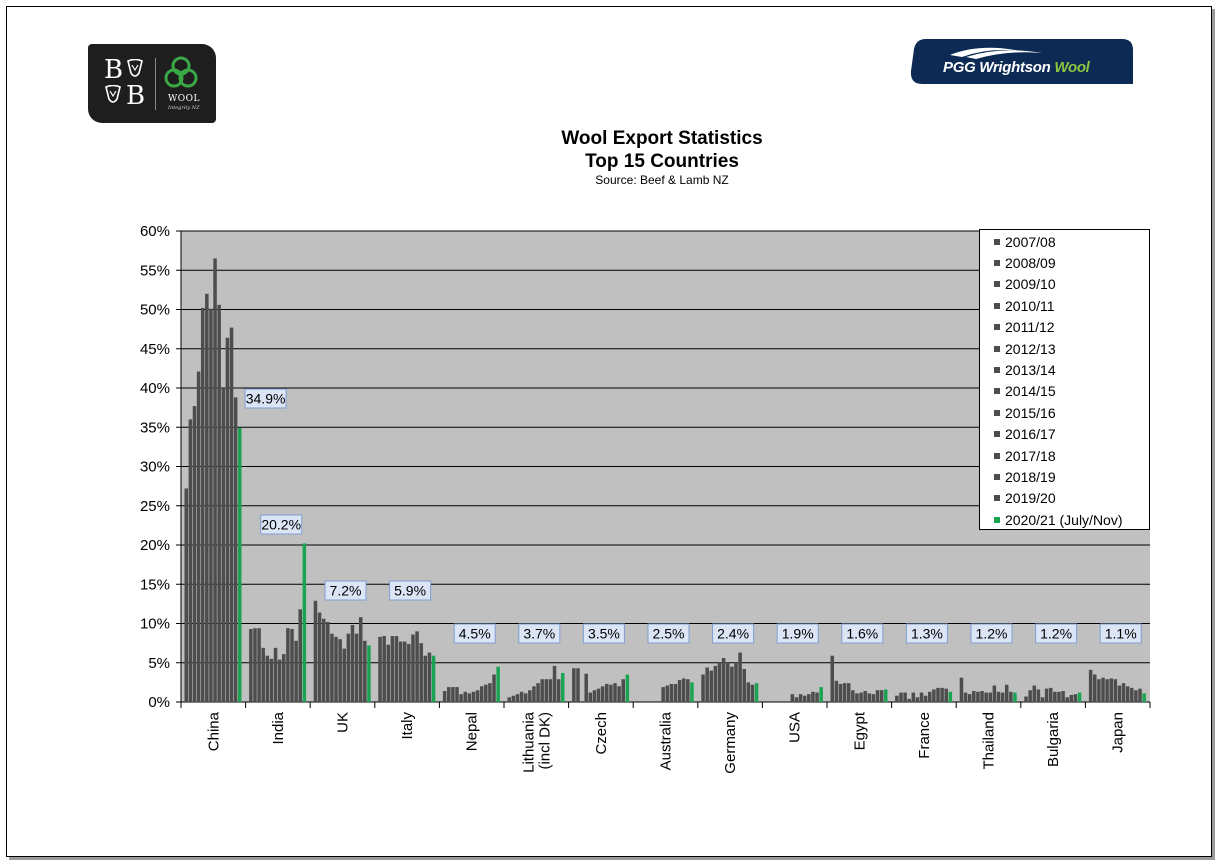 The height and width of the screenshot is (865, 1218). I want to click on legend-item: 2015/16, so click(1064, 412).